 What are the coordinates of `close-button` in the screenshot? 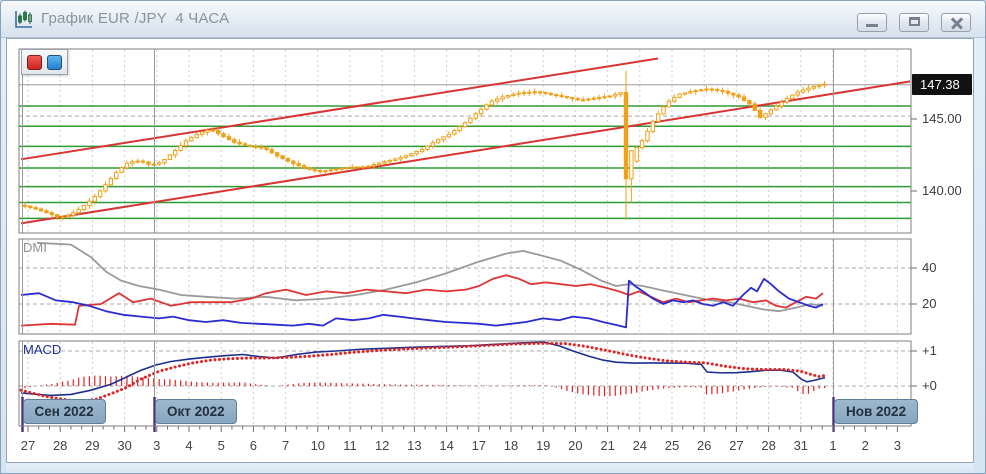 It's located at (956, 22).